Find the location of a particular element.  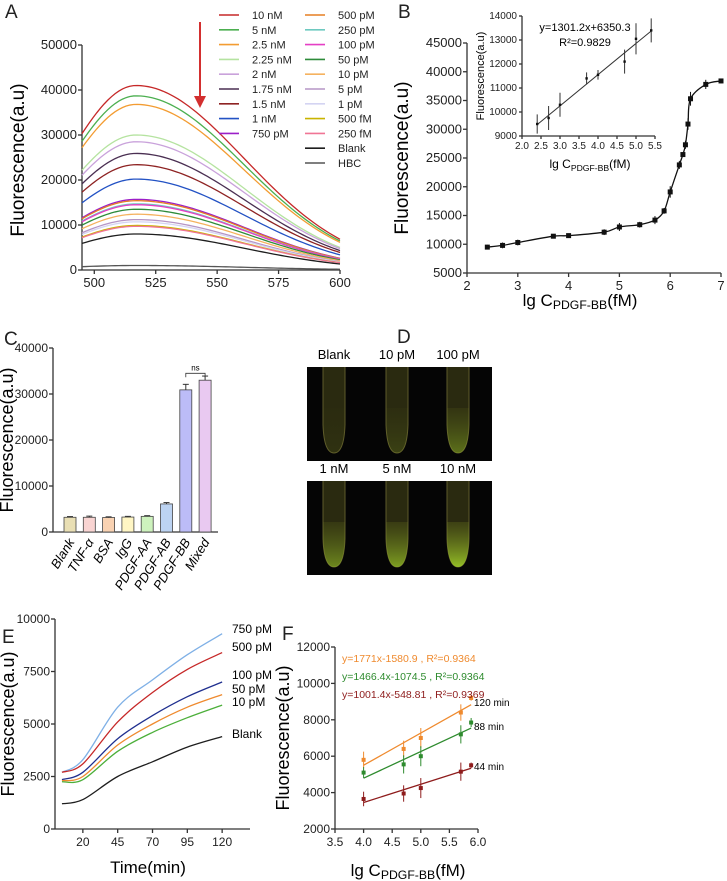

series-line-1nM is located at coordinates (211, 217).